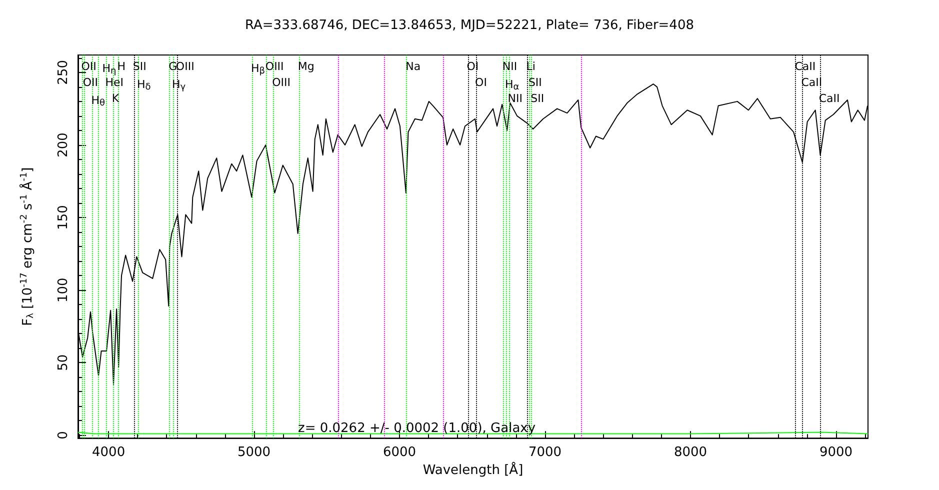 Image resolution: width=939 pixels, height=490 pixels. What do you see at coordinates (63, 217) in the screenshot?
I see `y-tick-label: 150` at bounding box center [63, 217].